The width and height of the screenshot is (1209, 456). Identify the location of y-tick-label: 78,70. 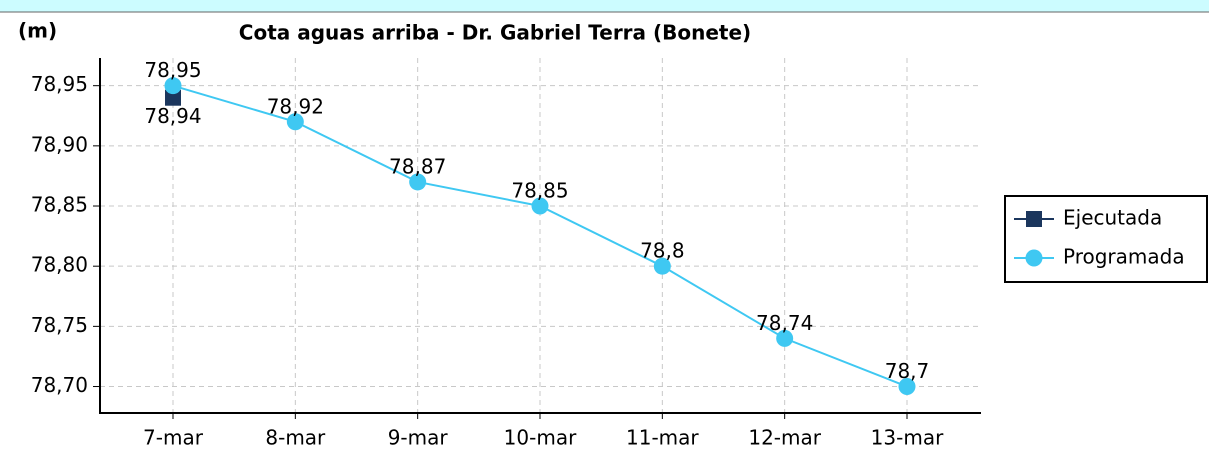
(59, 385).